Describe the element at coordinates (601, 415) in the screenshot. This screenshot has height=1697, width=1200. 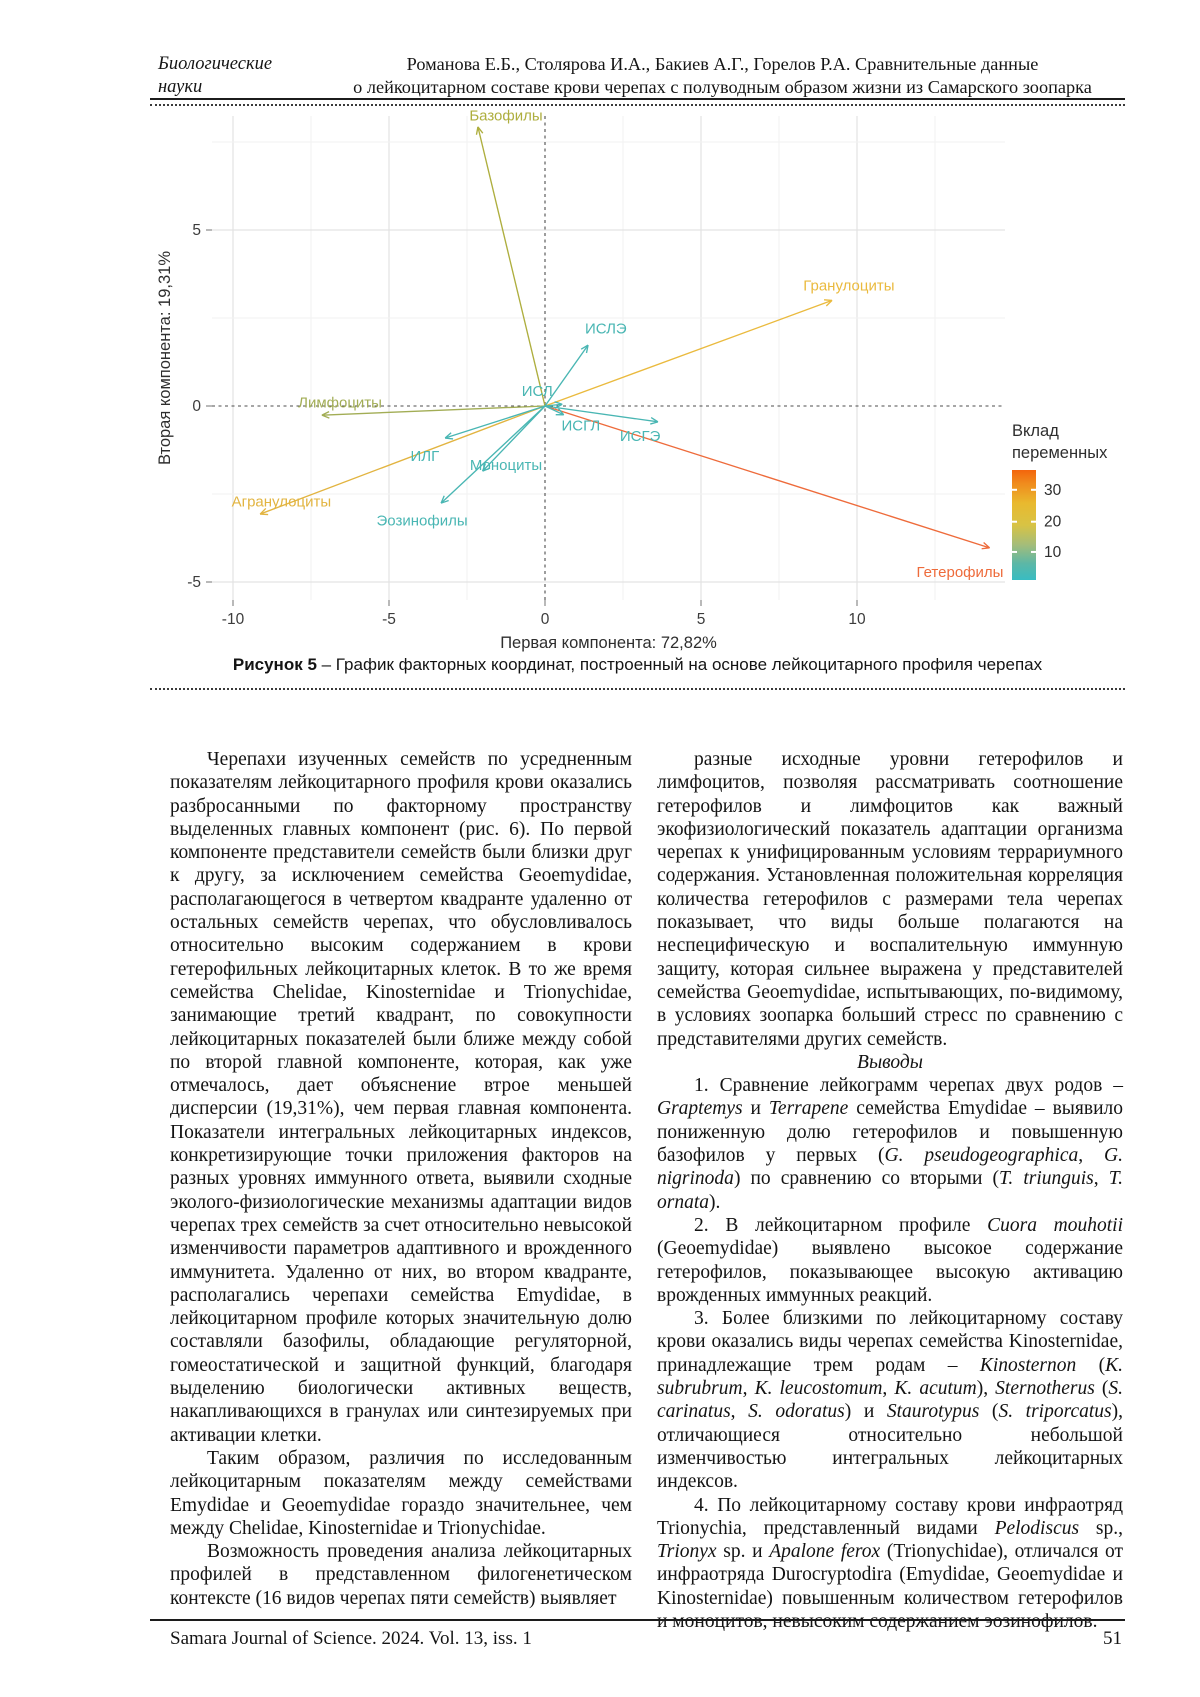
I see `arrow-ИСГЭ` at that location.